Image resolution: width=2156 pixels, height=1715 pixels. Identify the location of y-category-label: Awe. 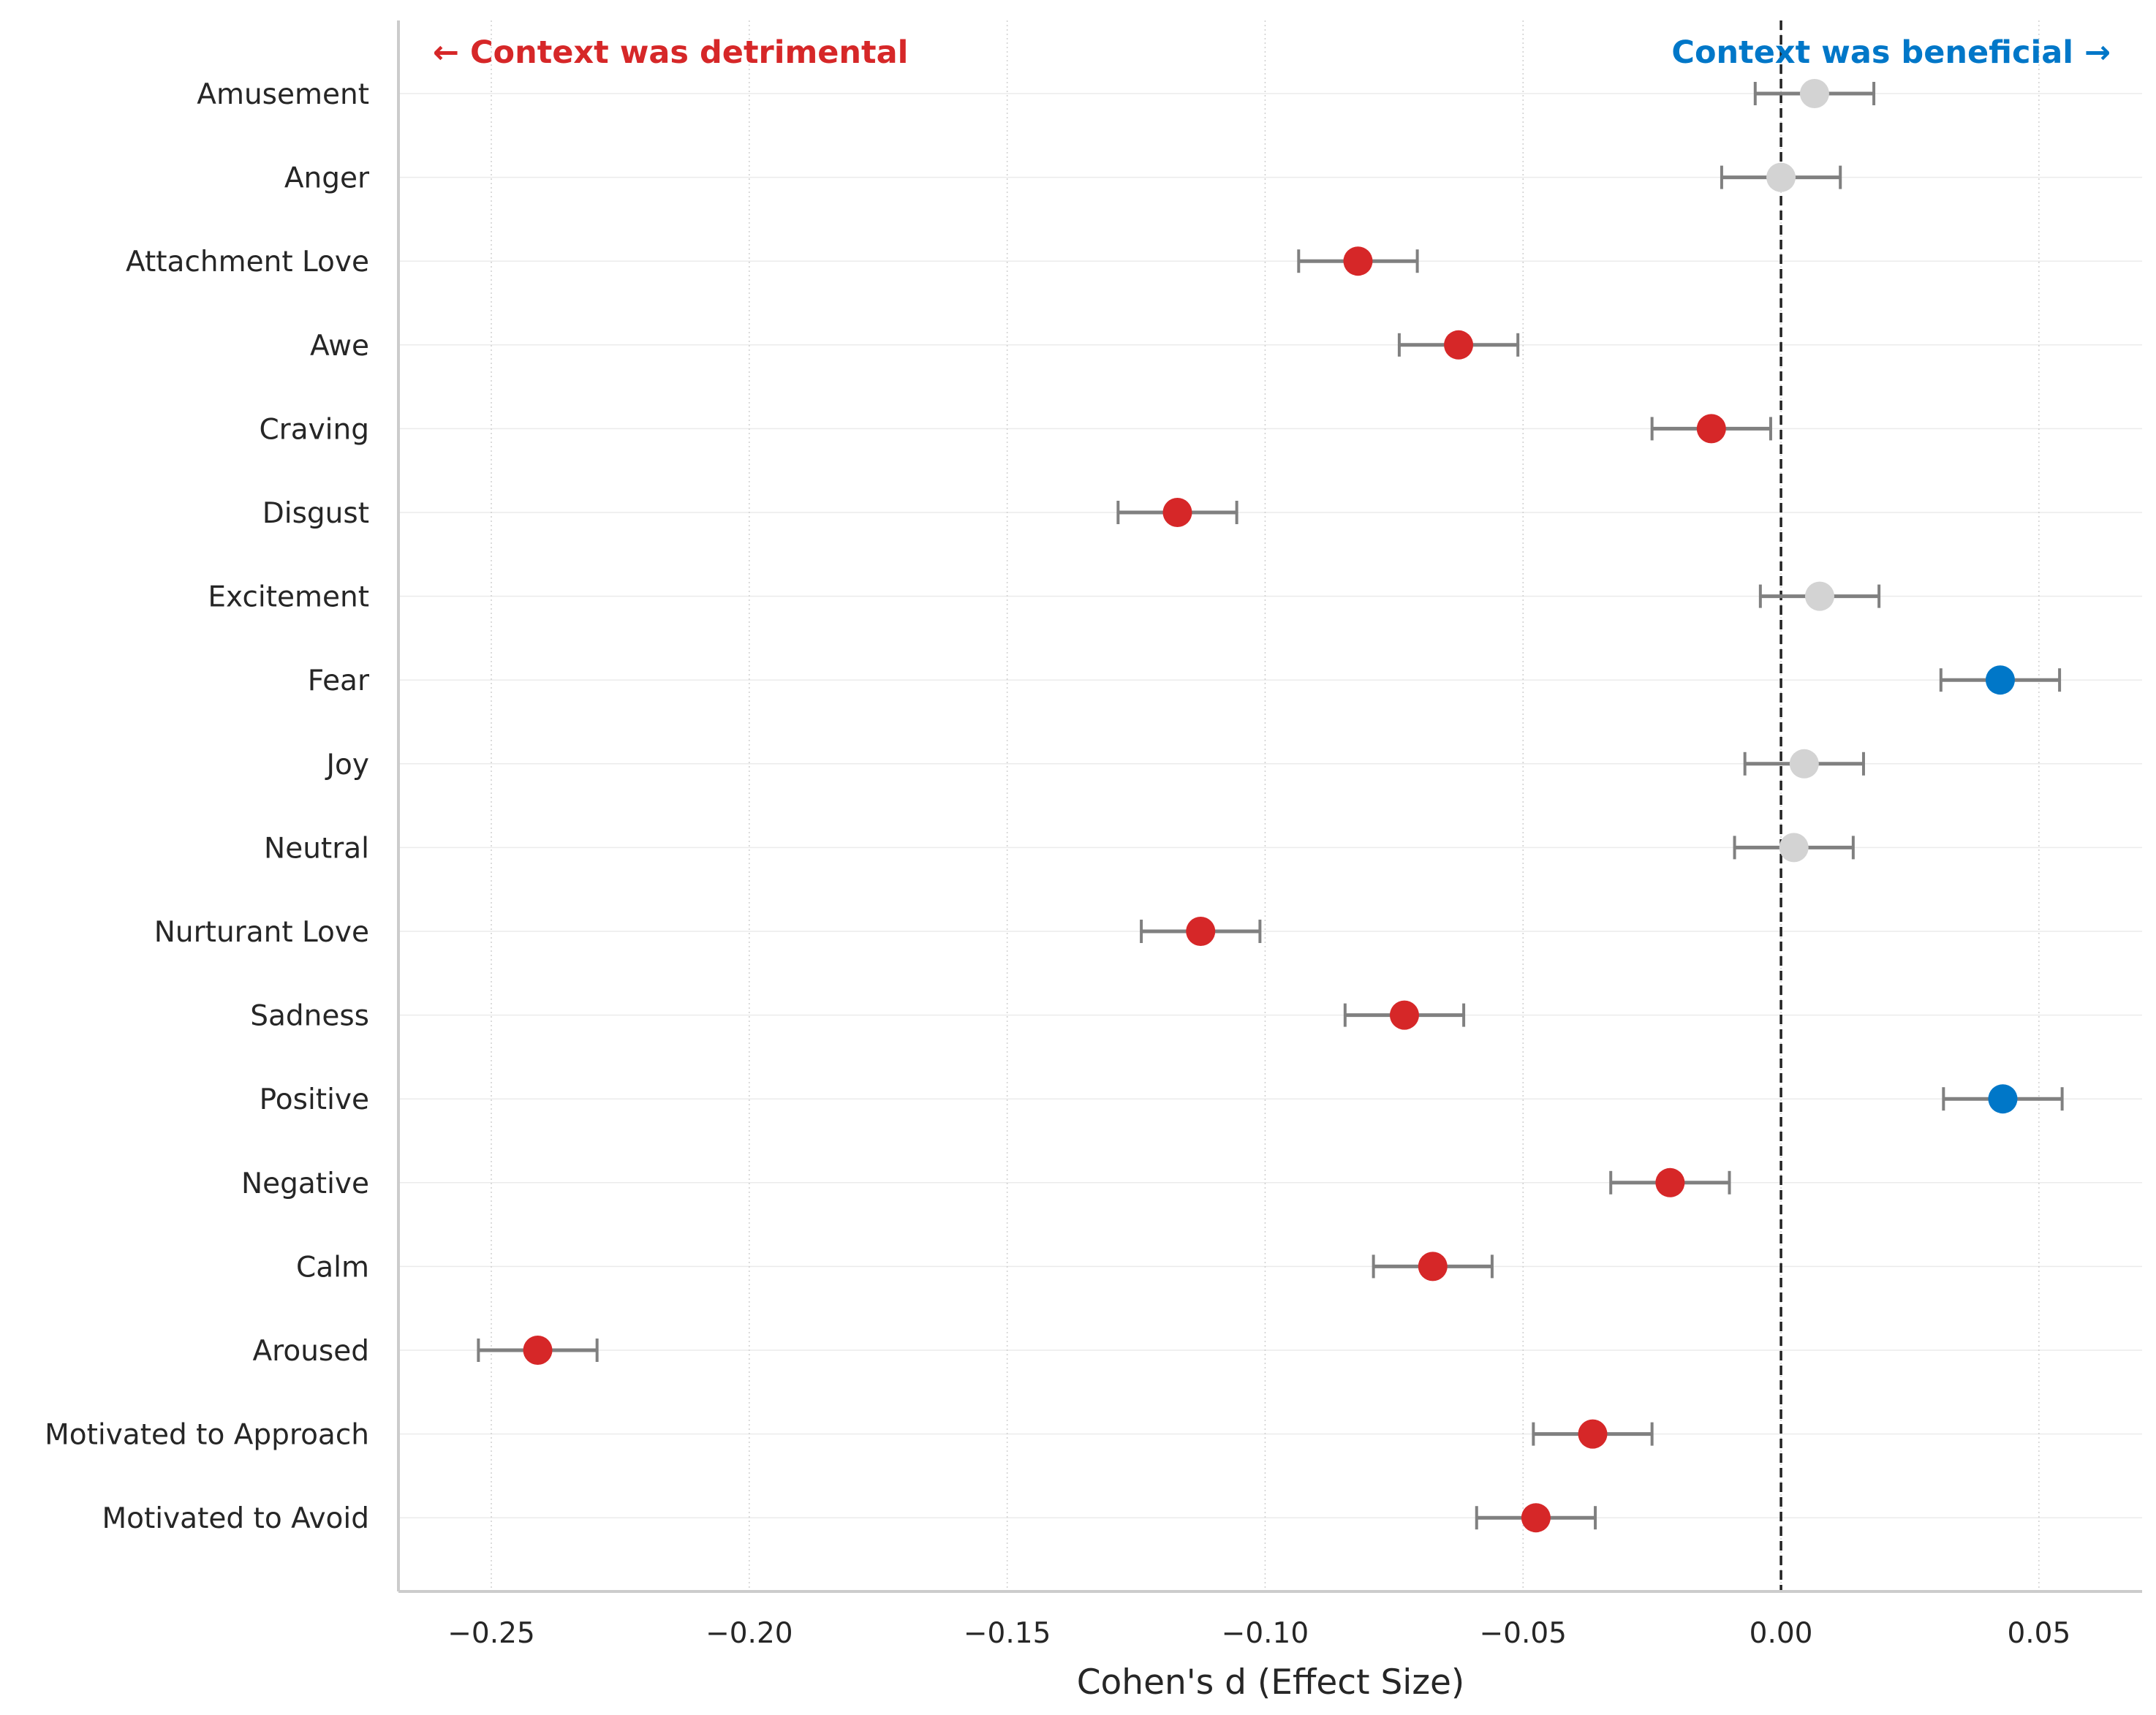
(339, 346).